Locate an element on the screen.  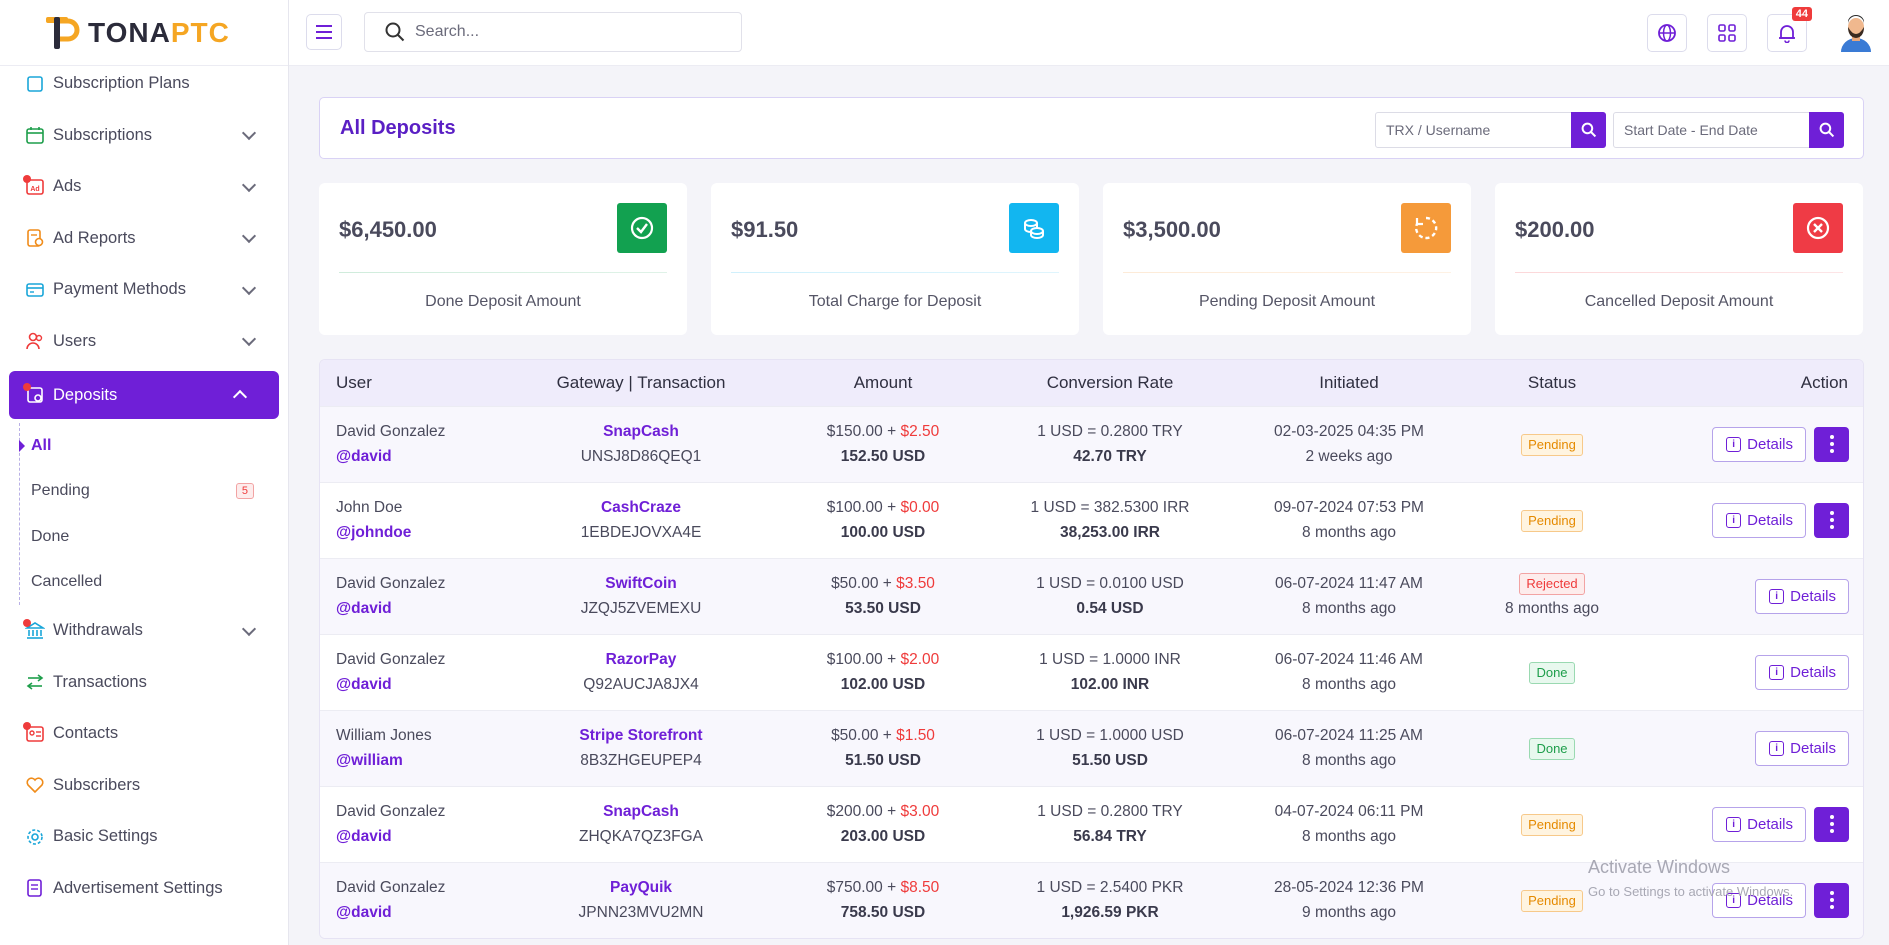
amount-line: $100.00 + $2.00 is located at coordinates (883, 659).